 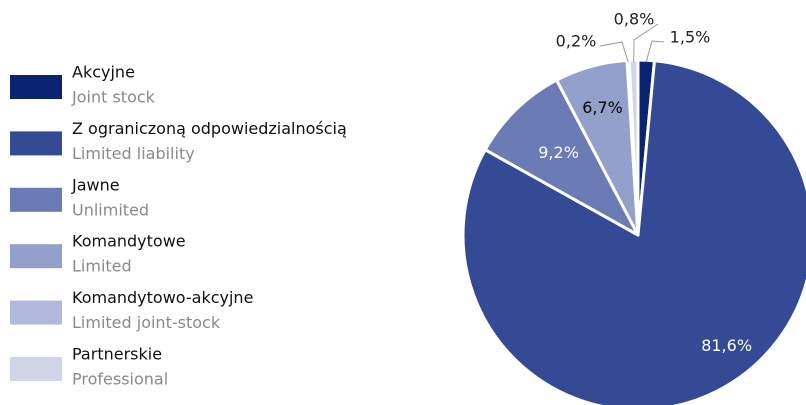 I want to click on legend-sublabel: Professional, so click(x=120, y=379).